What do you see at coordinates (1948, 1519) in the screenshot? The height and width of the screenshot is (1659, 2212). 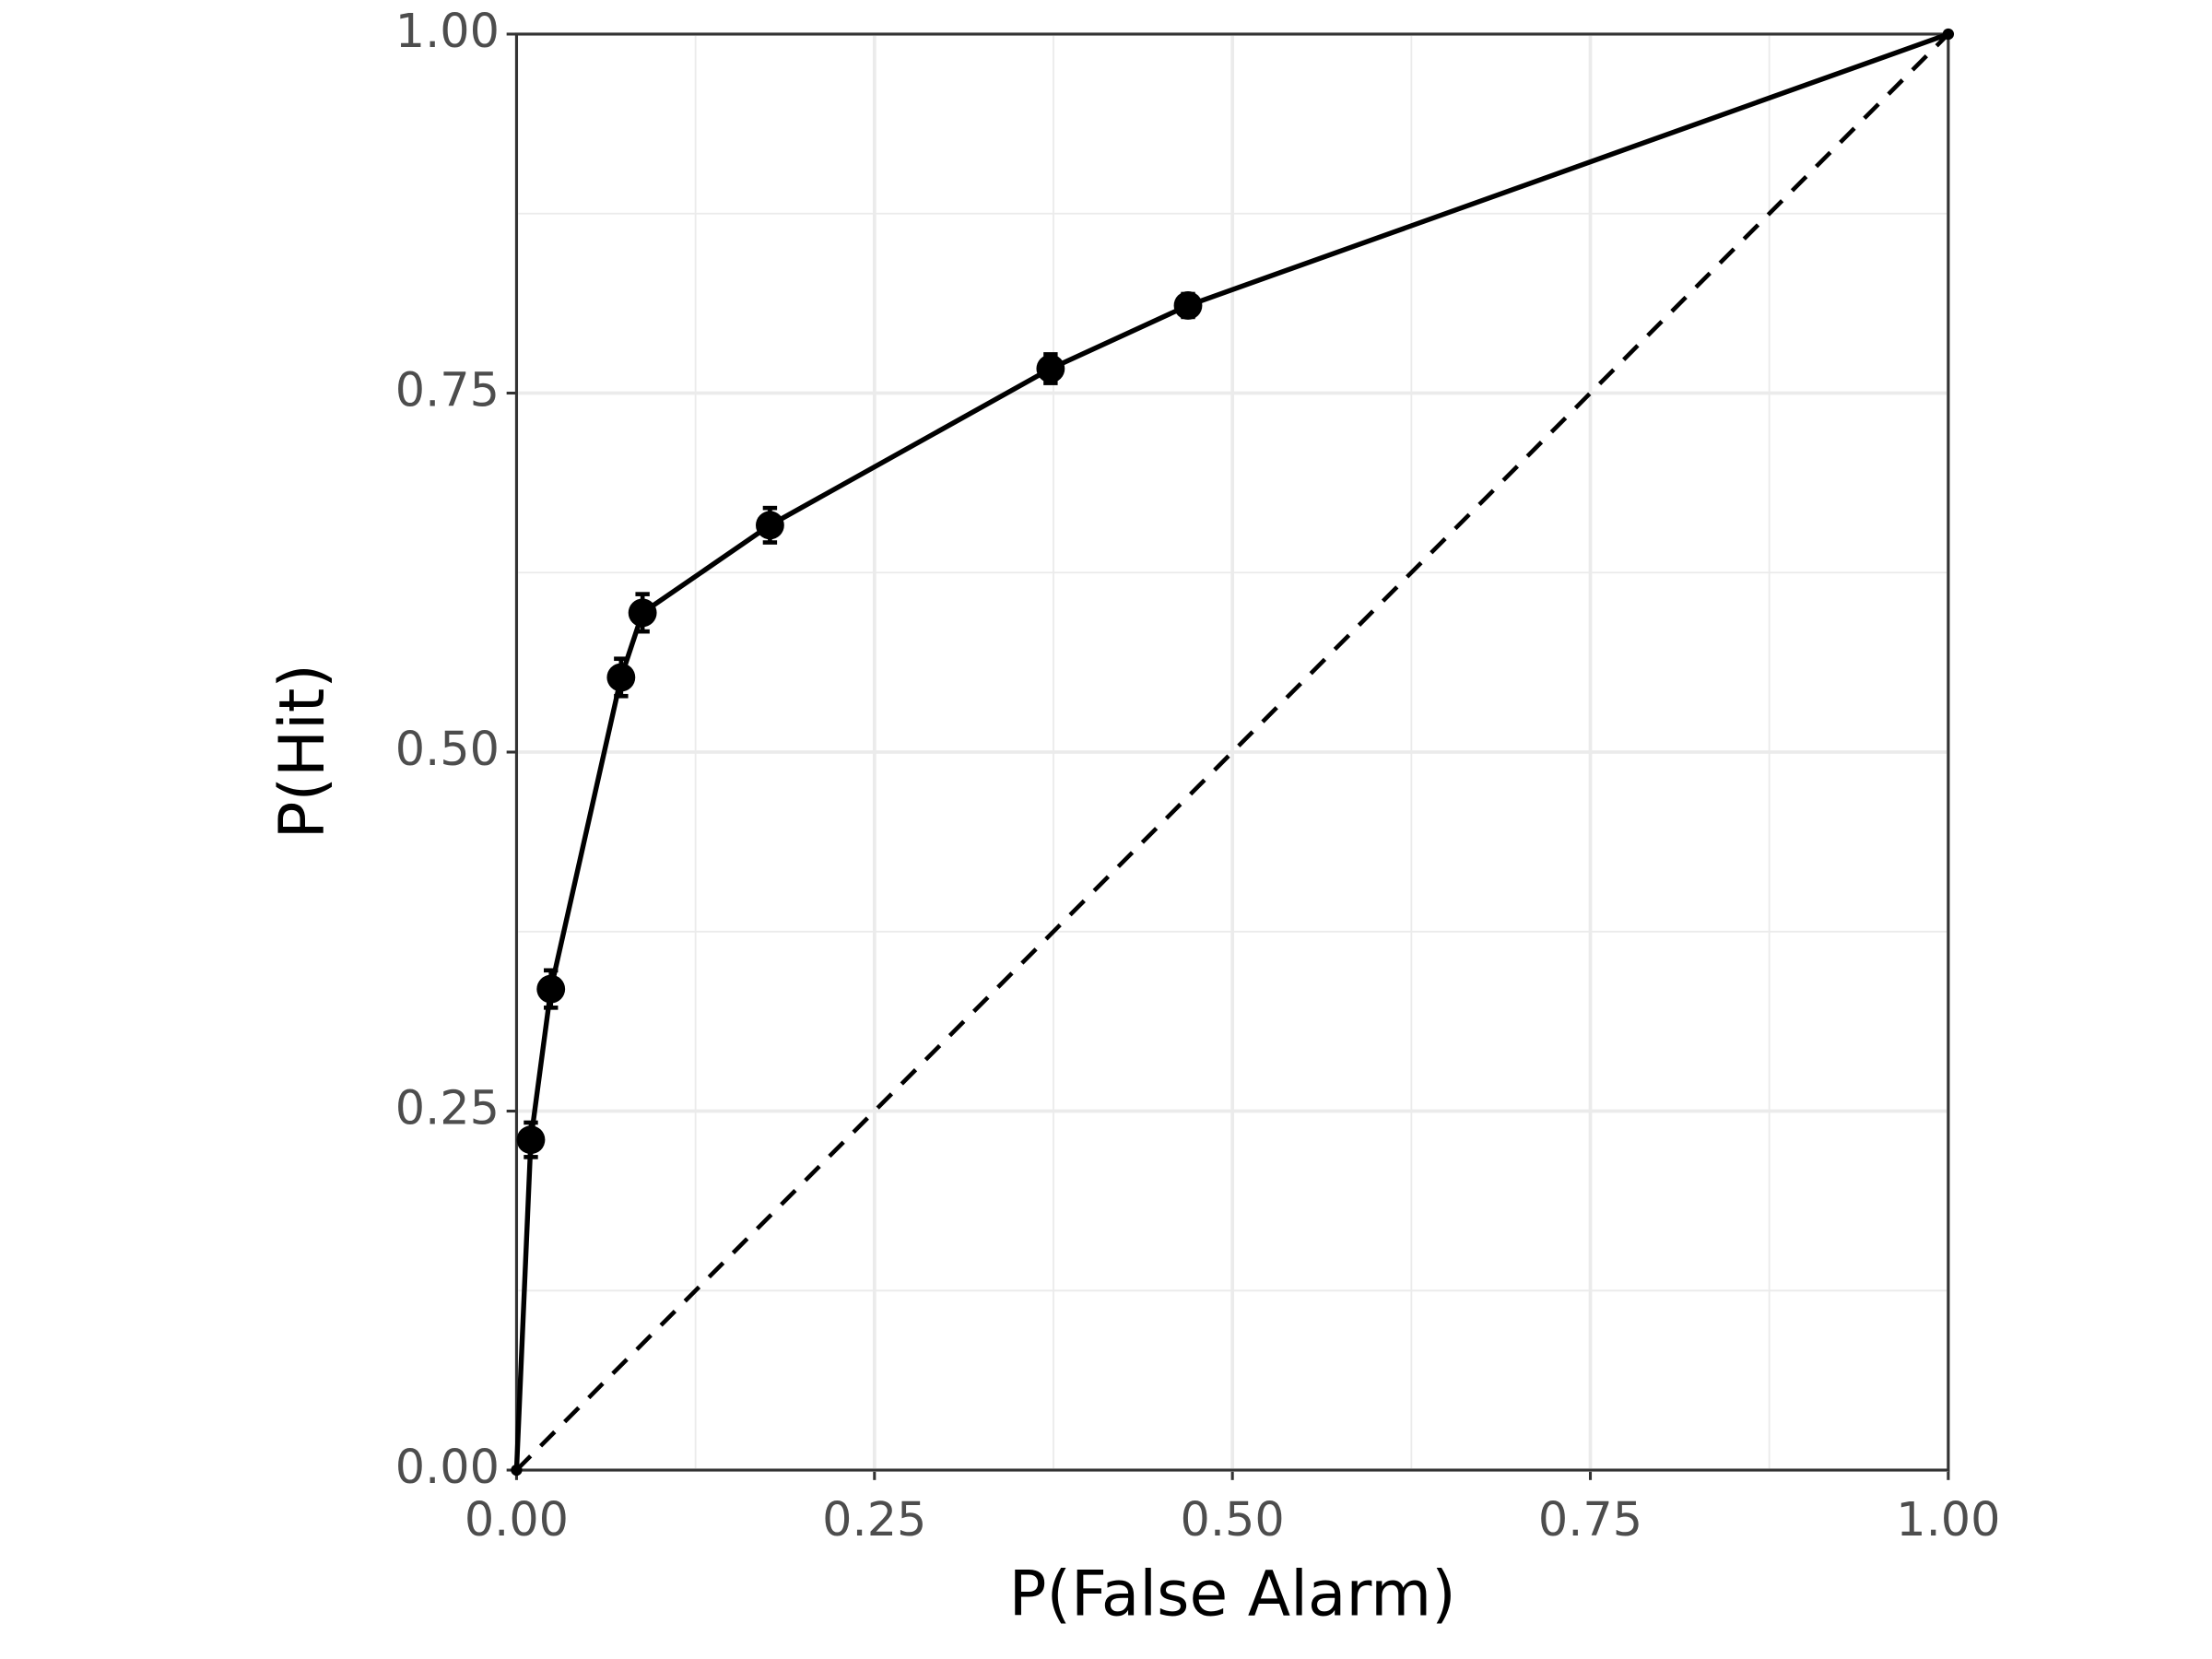 I see `x-tick-label: 1.00` at bounding box center [1948, 1519].